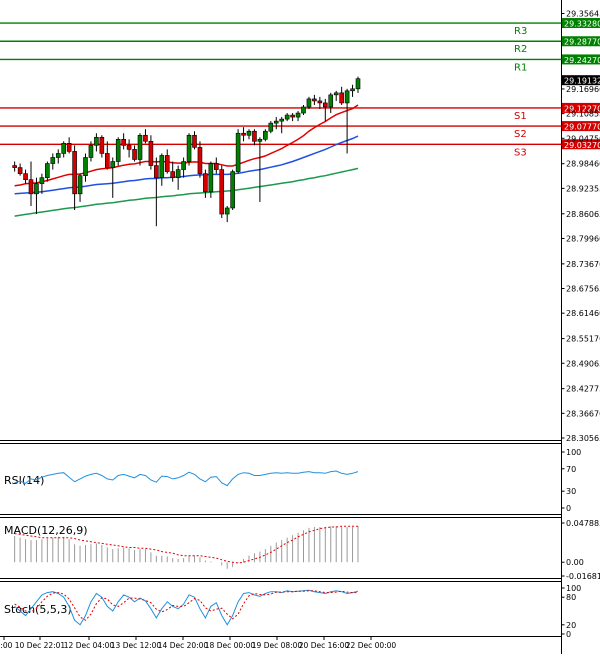  What do you see at coordinates (230, 645) in the screenshot?
I see `time-tick-label: 18 Dec 00:00` at bounding box center [230, 645].